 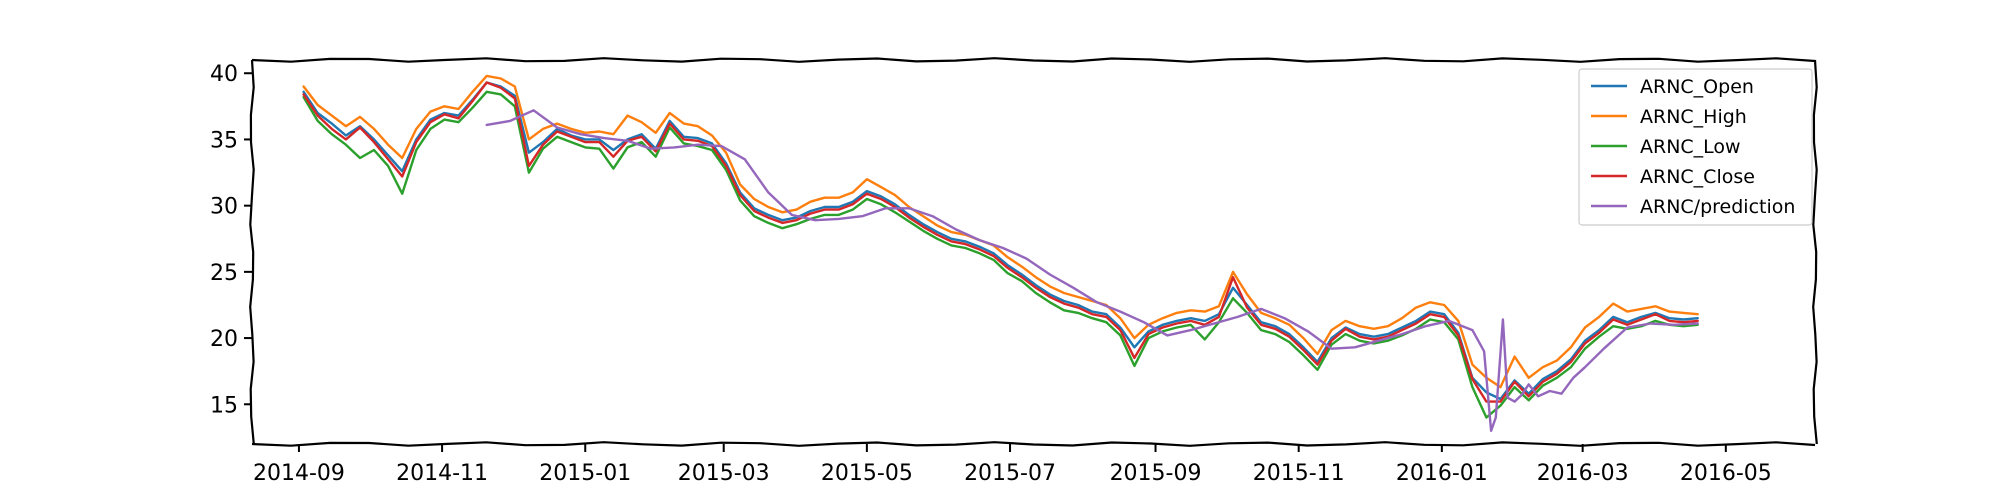 What do you see at coordinates (1299, 473) in the screenshot?
I see `x-tick-label: 2015-11` at bounding box center [1299, 473].